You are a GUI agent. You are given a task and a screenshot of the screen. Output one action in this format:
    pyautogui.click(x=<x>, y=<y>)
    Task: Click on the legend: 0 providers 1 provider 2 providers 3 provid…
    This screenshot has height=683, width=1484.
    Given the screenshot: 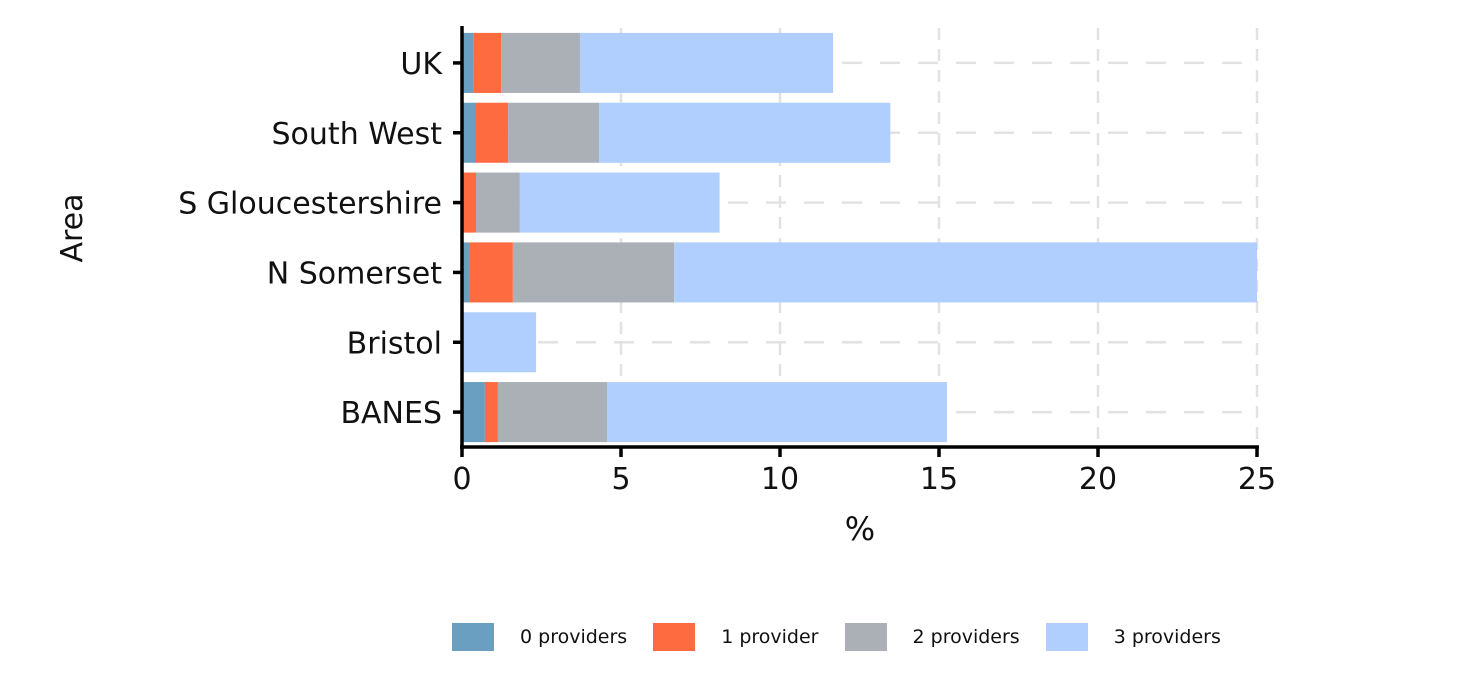 What is the action you would take?
    pyautogui.click(x=849, y=637)
    